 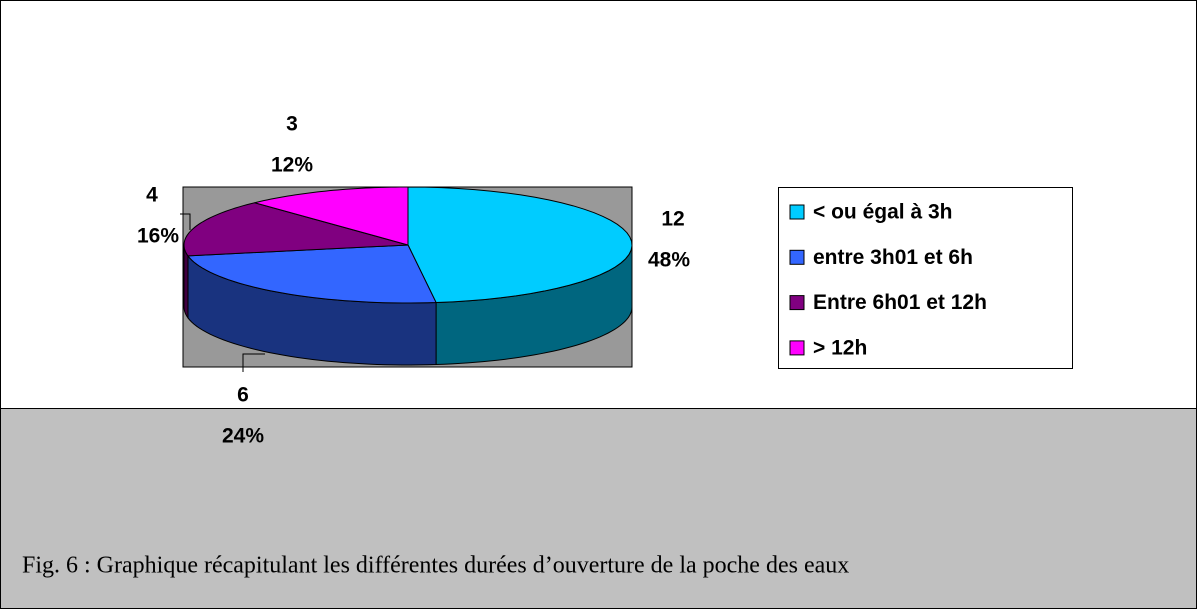 I want to click on legend, so click(x=925, y=278).